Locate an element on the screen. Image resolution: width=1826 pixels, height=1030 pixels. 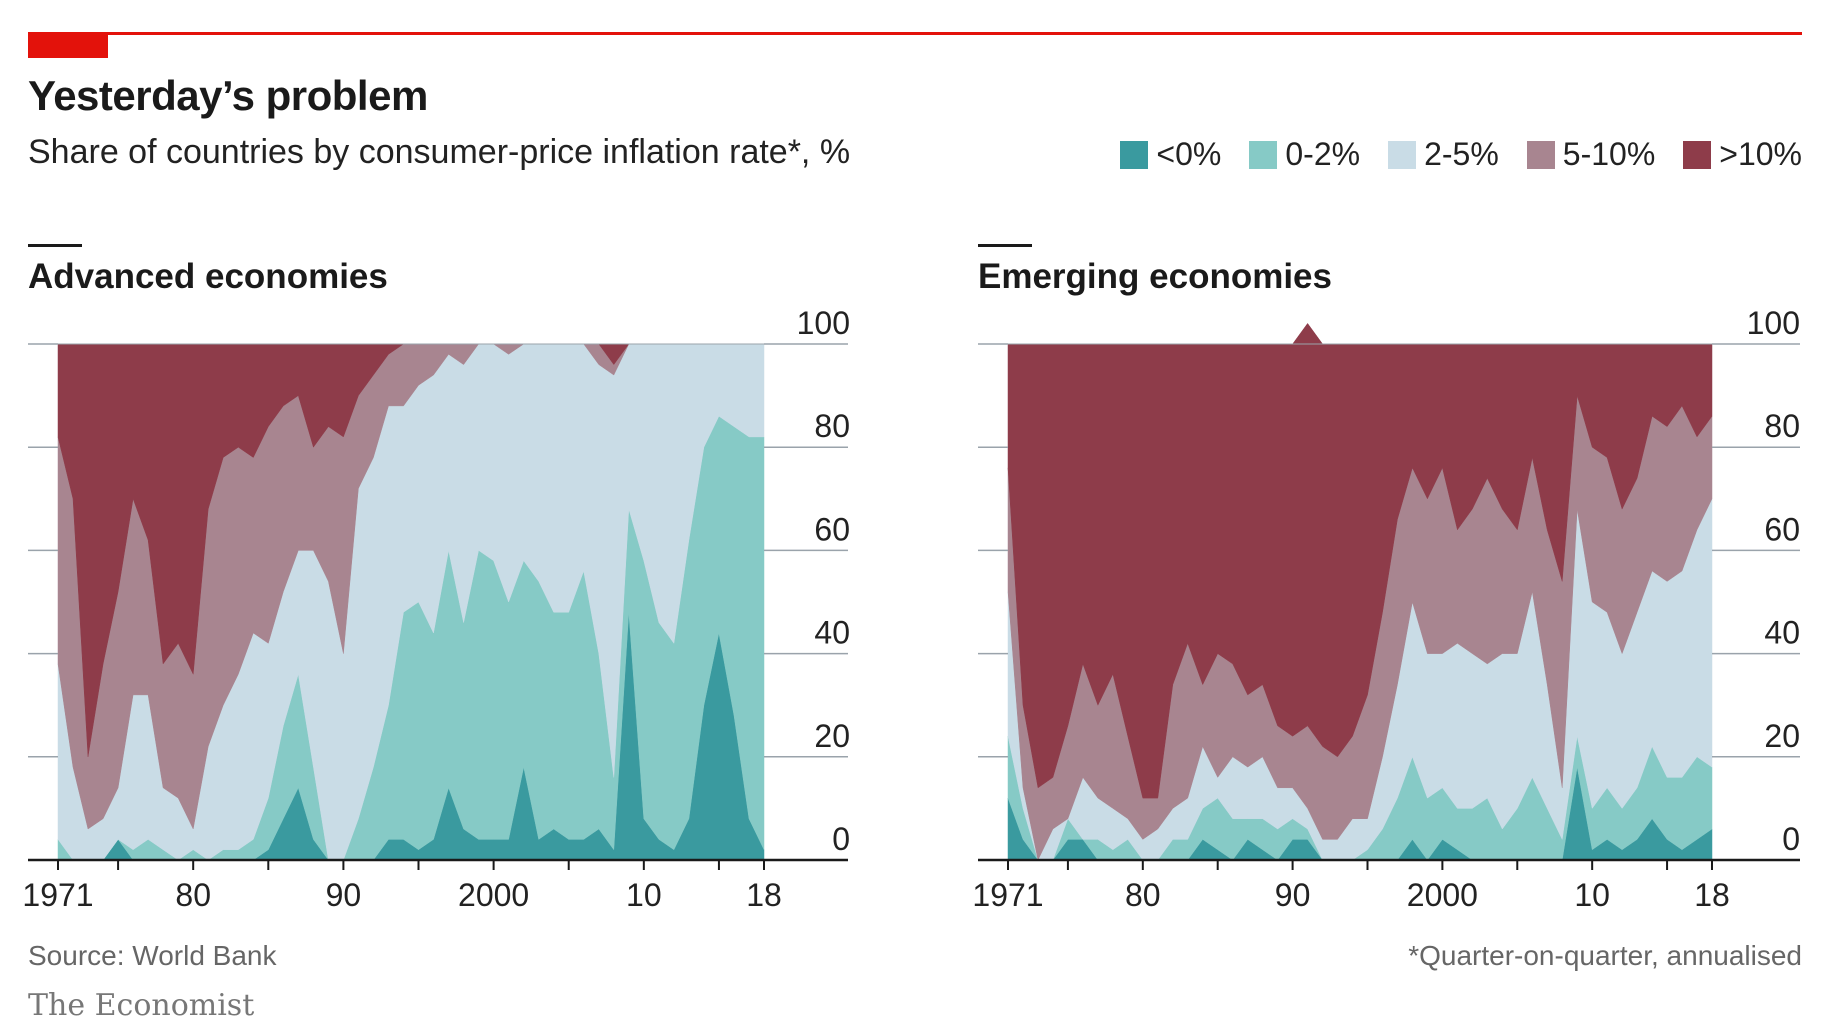
legend: <0% 0-2% 2-5% 5-10% >10% is located at coordinates (1461, 154).